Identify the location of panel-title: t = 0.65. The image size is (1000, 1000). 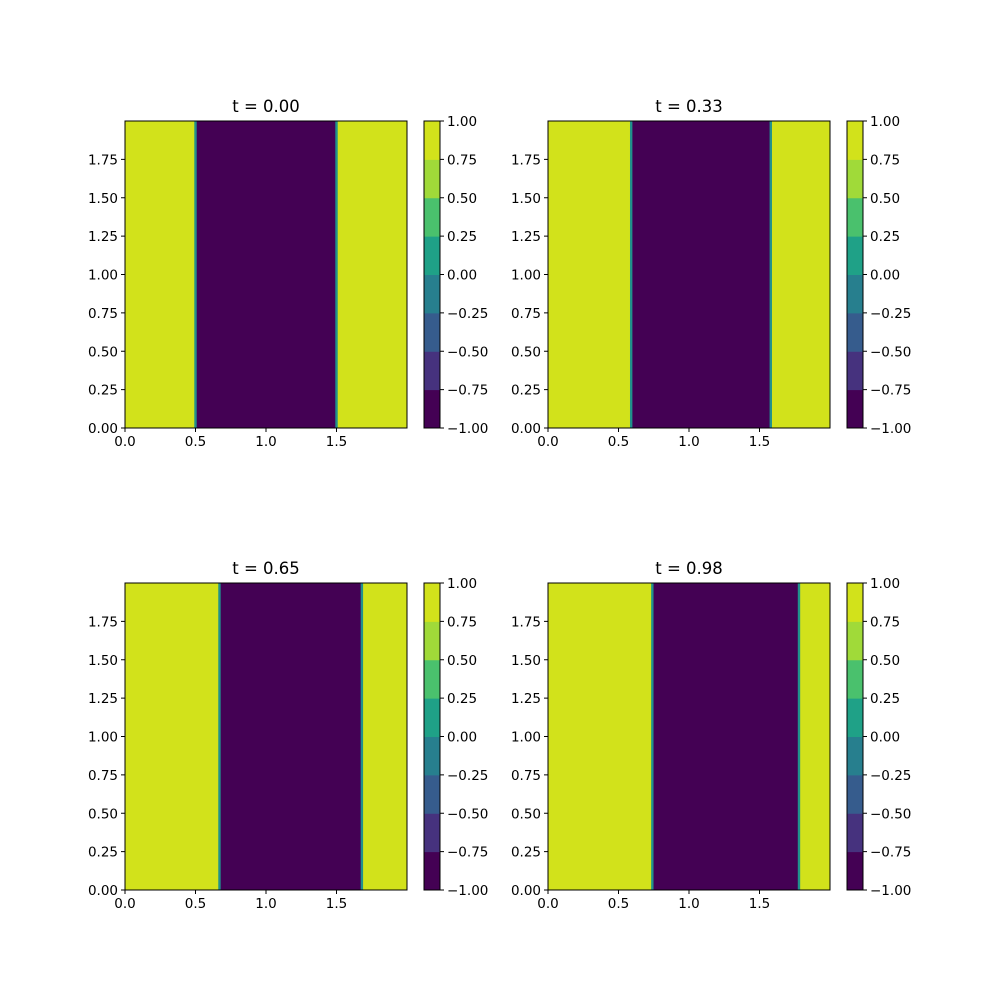
(266, 568).